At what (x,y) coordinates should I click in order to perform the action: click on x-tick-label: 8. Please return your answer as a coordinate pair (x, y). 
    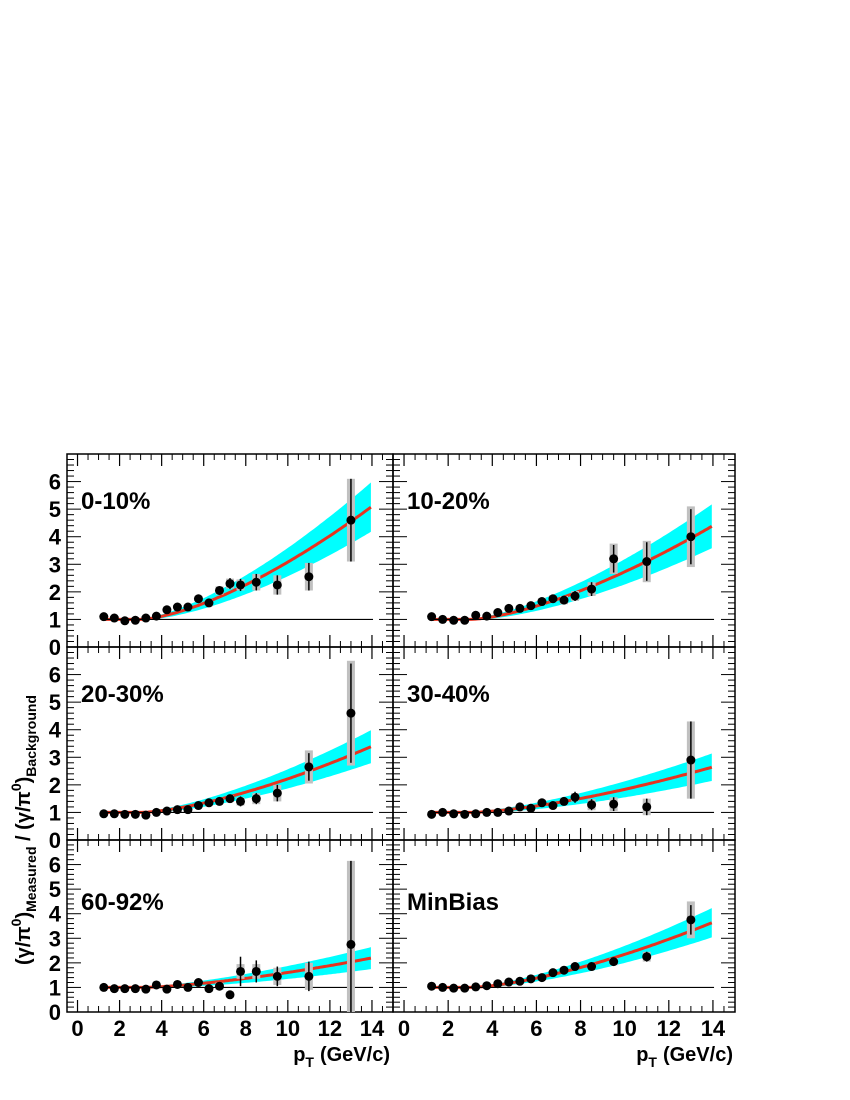
    Looking at the image, I should click on (580, 1028).